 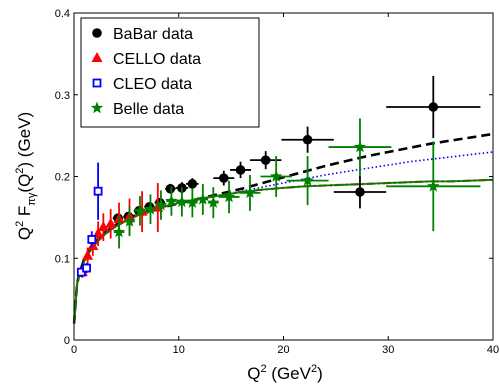 I want to click on y-axis-title: Q2 Fπγ(Q2) (GeV), so click(x=26, y=176).